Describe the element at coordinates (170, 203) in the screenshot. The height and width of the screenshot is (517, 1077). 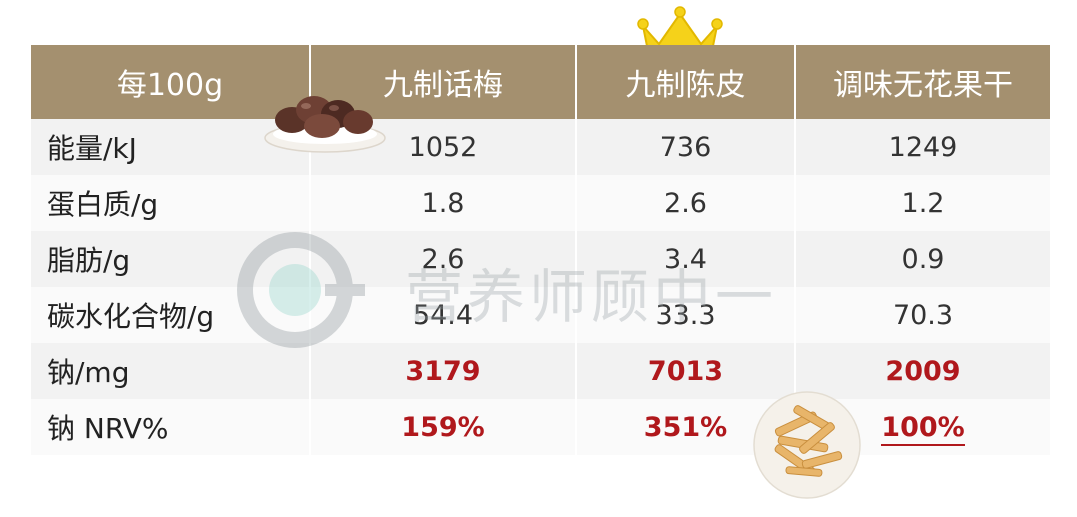
I see `row-label: 蛋白质/g` at that location.